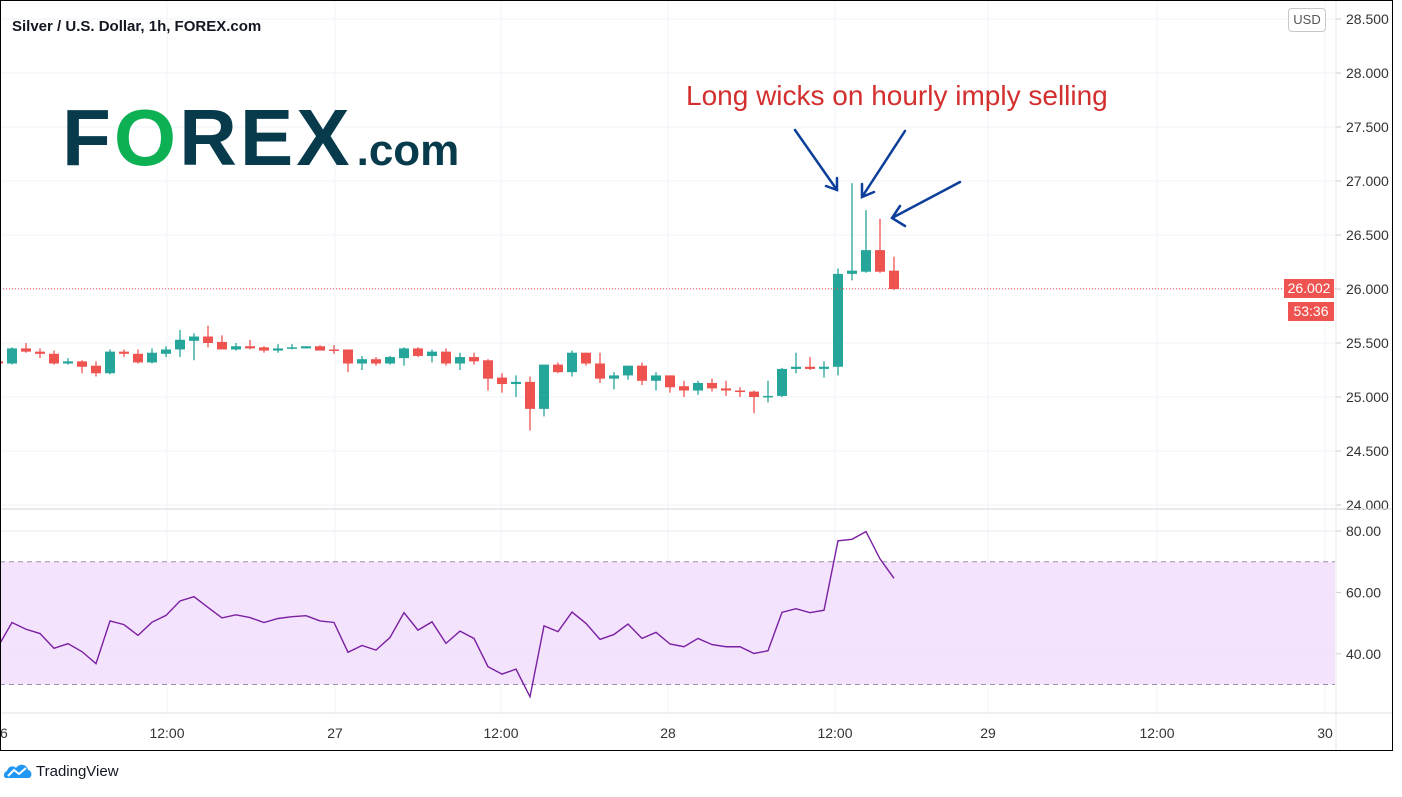 This screenshot has height=797, width=1402. What do you see at coordinates (1325, 733) in the screenshot?
I see `x-tick-label: 30` at bounding box center [1325, 733].